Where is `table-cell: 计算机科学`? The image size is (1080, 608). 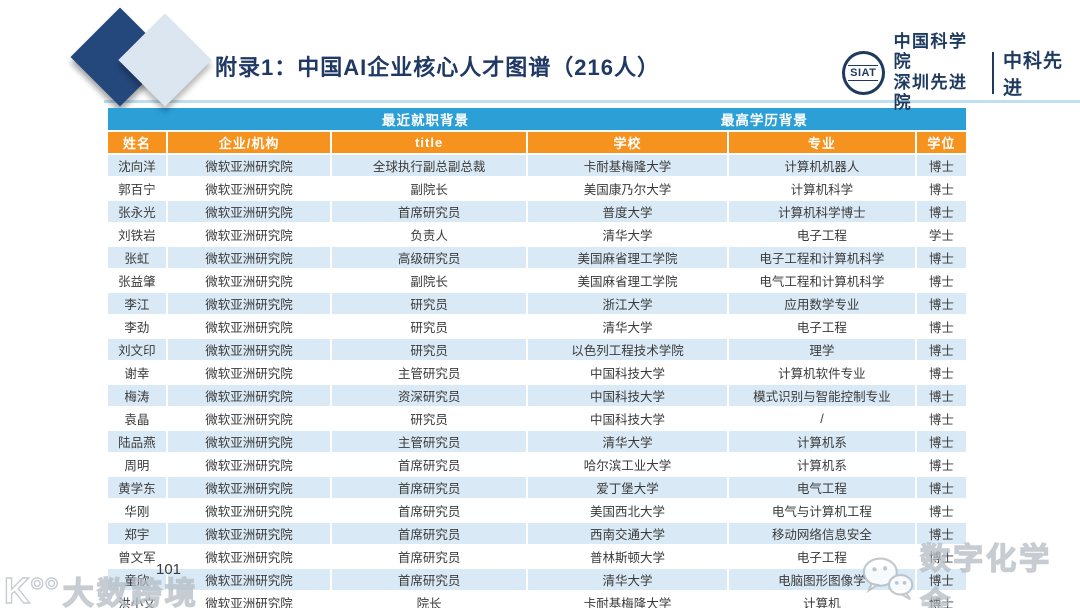
table-cell: 计算机科学 is located at coordinates (822, 188).